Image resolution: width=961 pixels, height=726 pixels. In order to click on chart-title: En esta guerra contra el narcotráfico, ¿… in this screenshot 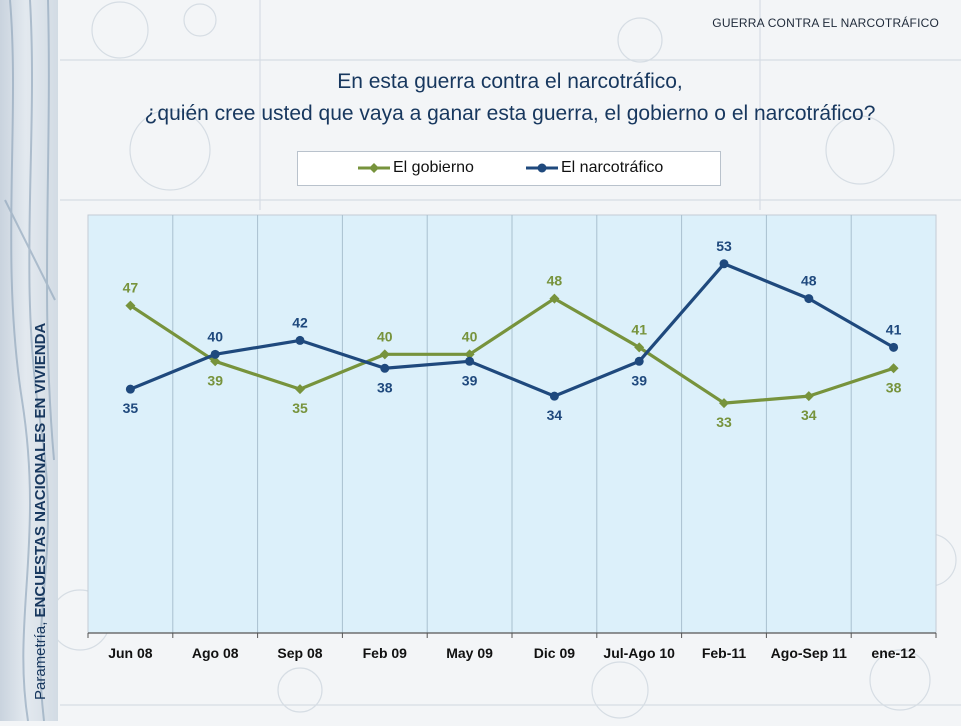, I will do `click(510, 98)`.